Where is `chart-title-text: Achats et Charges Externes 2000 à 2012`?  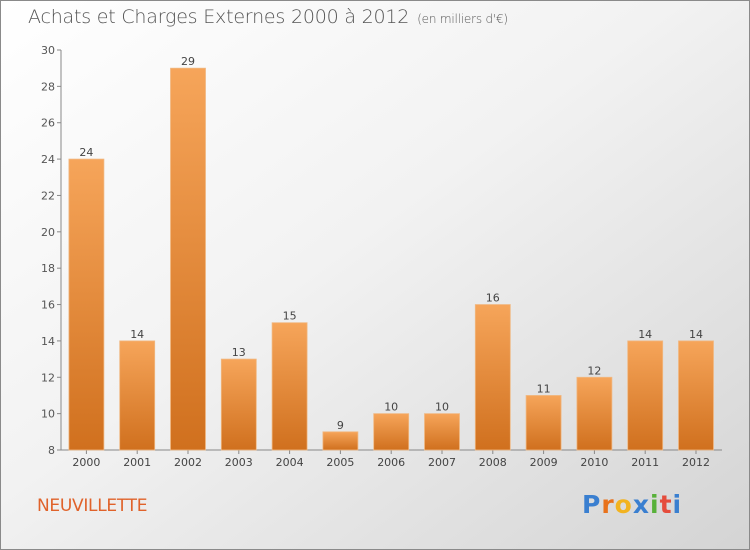 chart-title-text: Achats et Charges Externes 2000 à 2012 is located at coordinates (219, 17).